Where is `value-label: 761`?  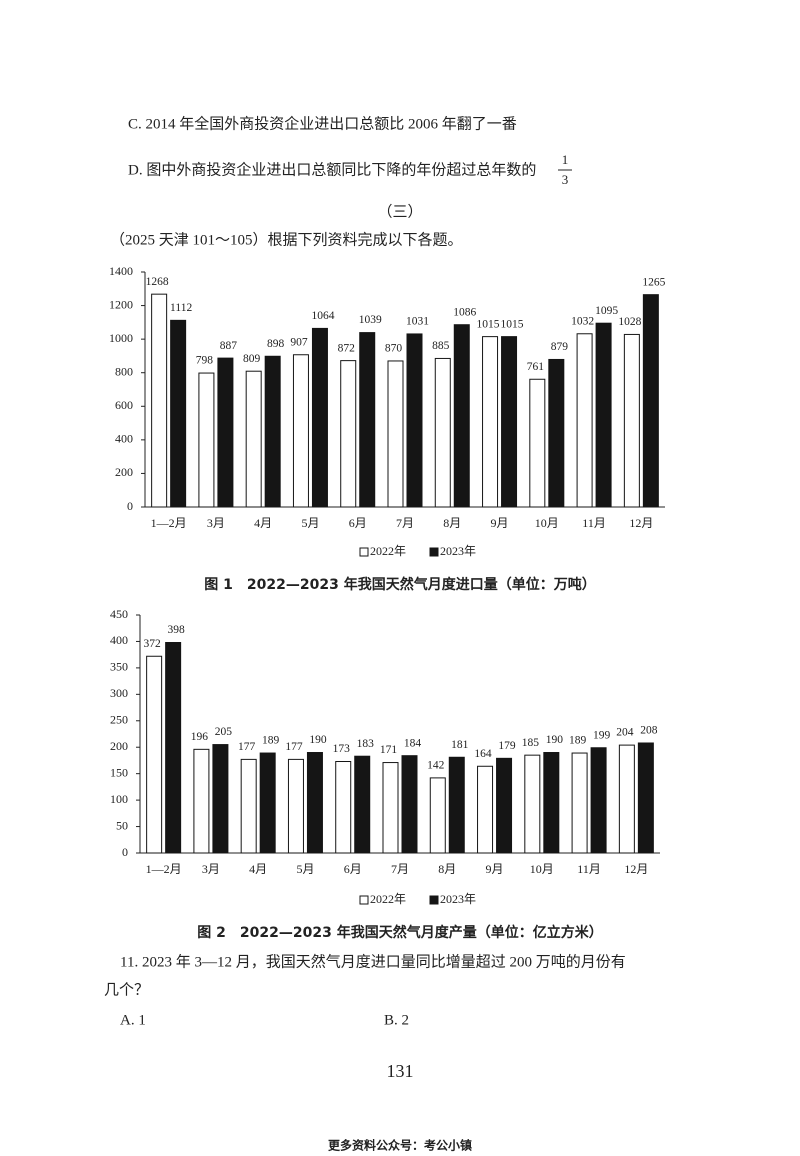 value-label: 761 is located at coordinates (536, 367).